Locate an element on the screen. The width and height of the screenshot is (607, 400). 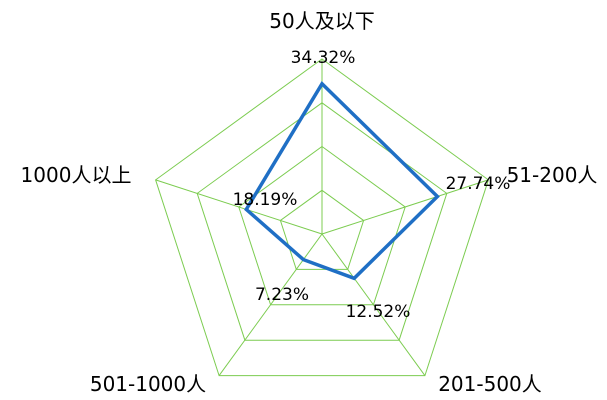
category-label: 201-500人 is located at coordinates (490, 384).